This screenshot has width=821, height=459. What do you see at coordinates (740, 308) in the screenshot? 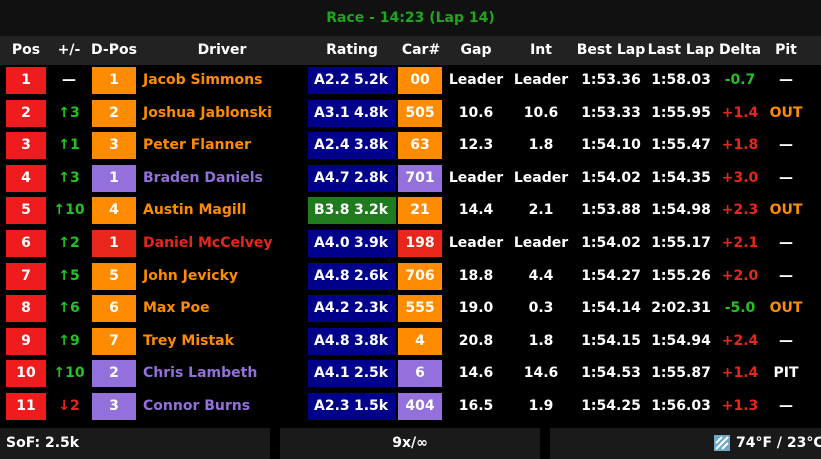
I see `delta: -5.0` at bounding box center [740, 308].